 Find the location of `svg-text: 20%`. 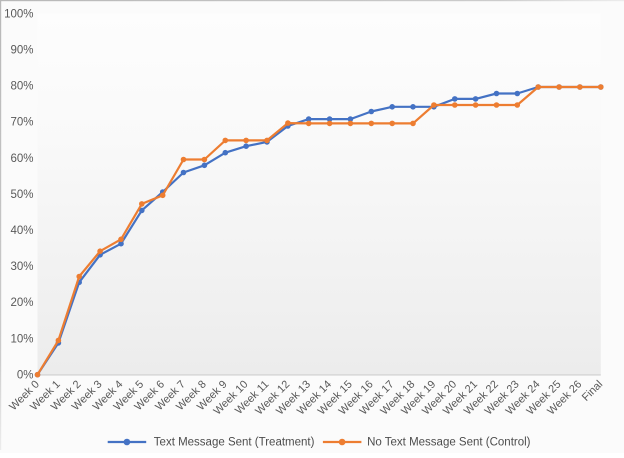

svg-text: 20% is located at coordinates (21, 303).